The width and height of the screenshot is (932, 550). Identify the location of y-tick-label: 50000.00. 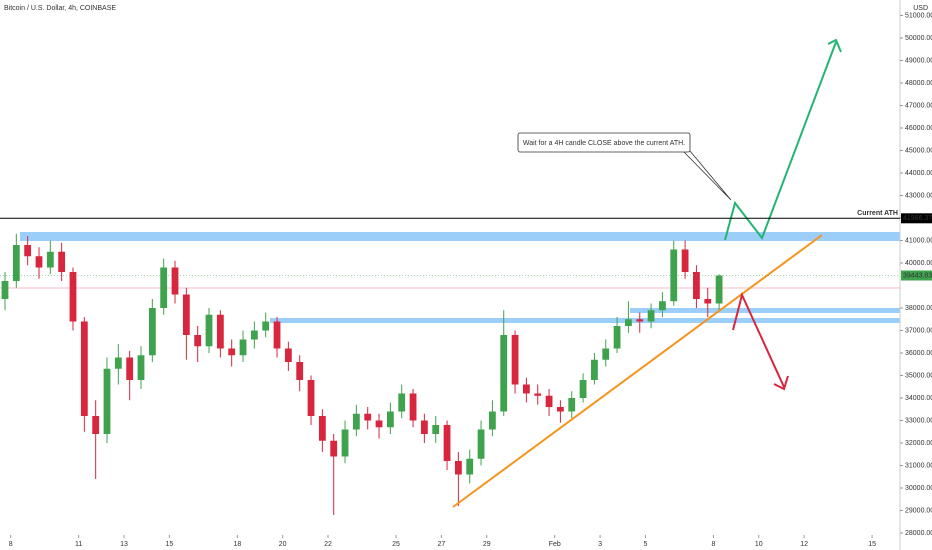
(918, 38).